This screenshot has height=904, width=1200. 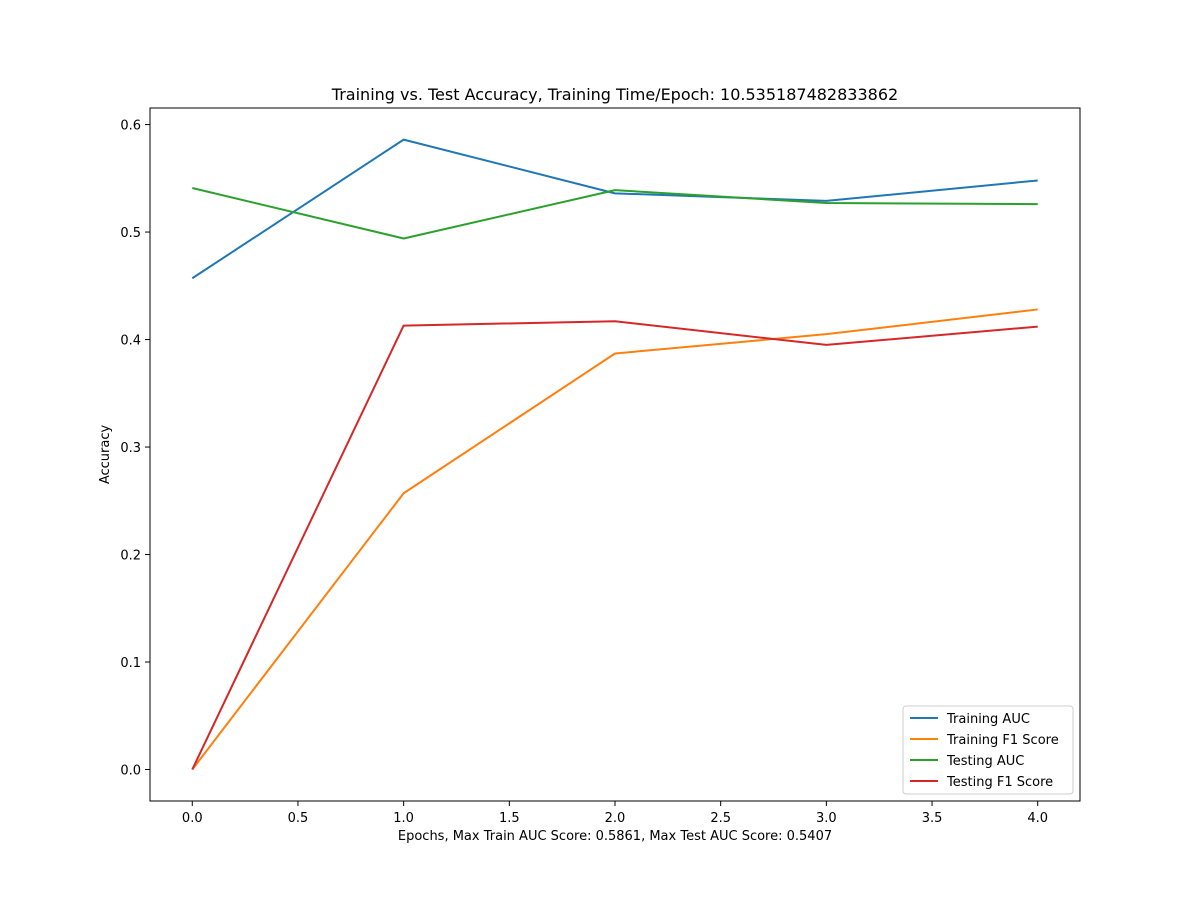 What do you see at coordinates (105, 455) in the screenshot?
I see `y-axis-label: Accuracy` at bounding box center [105, 455].